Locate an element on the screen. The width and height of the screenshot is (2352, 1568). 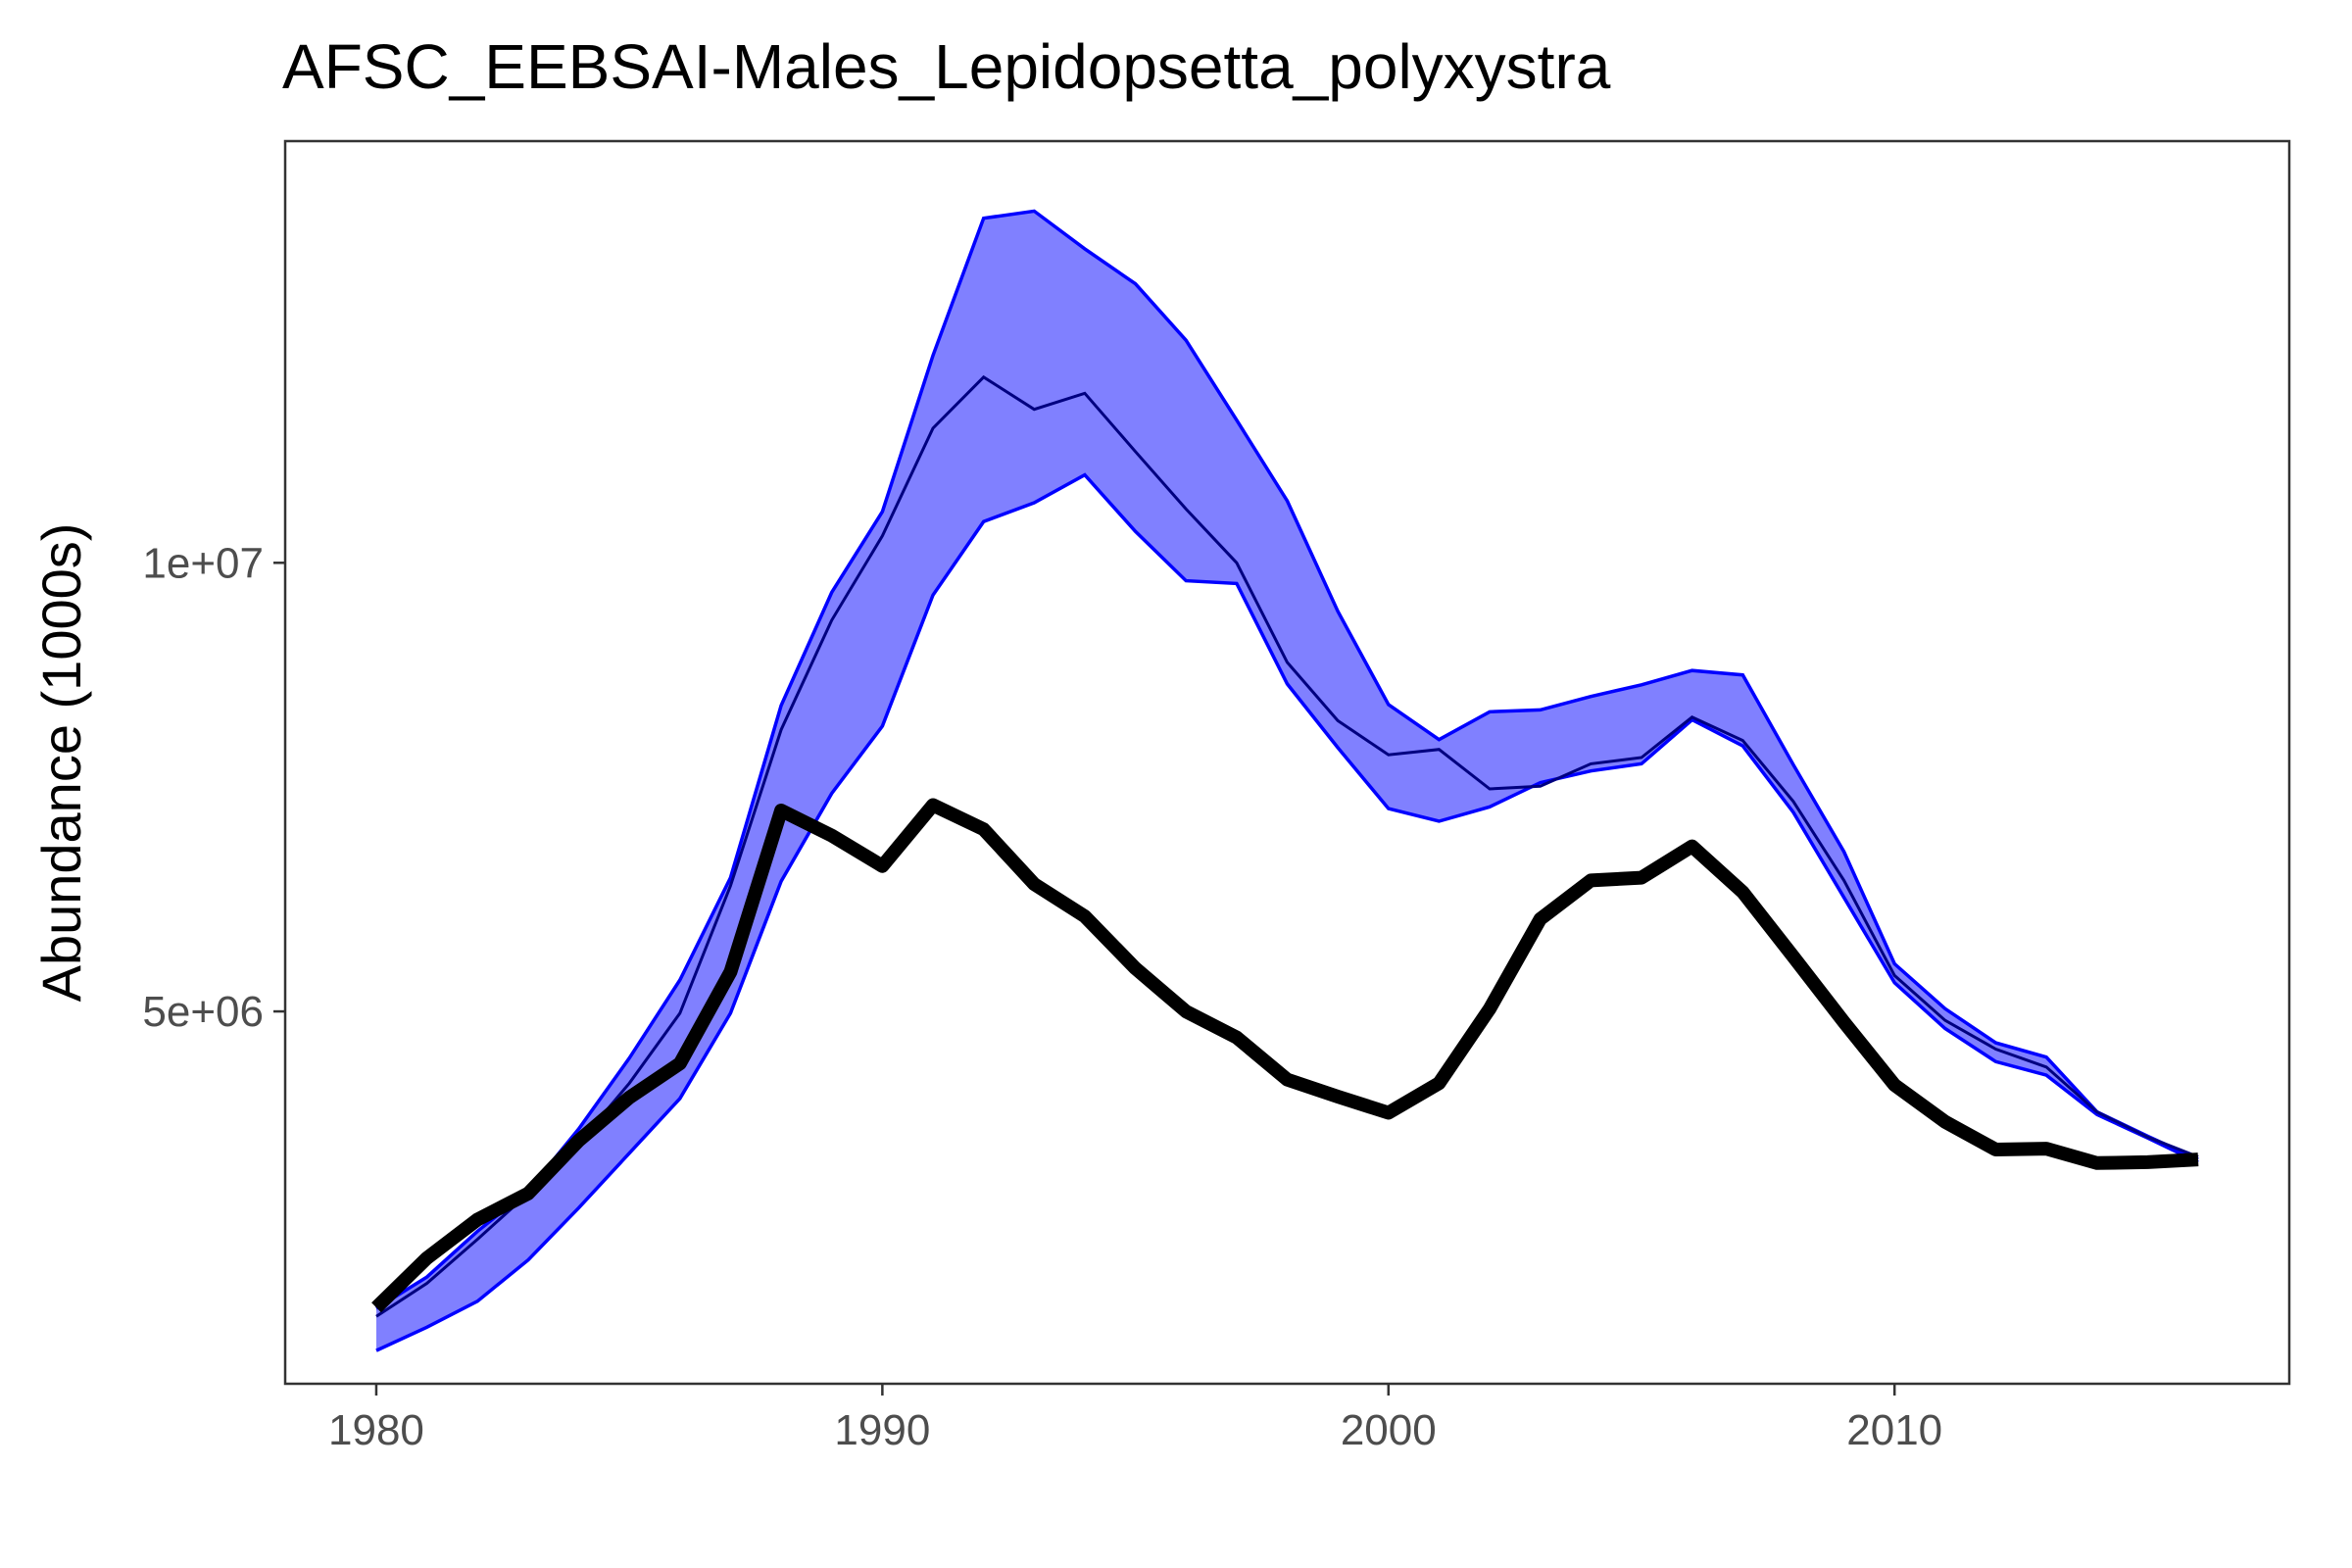
x-tick-label: 1990 is located at coordinates (882, 1430).